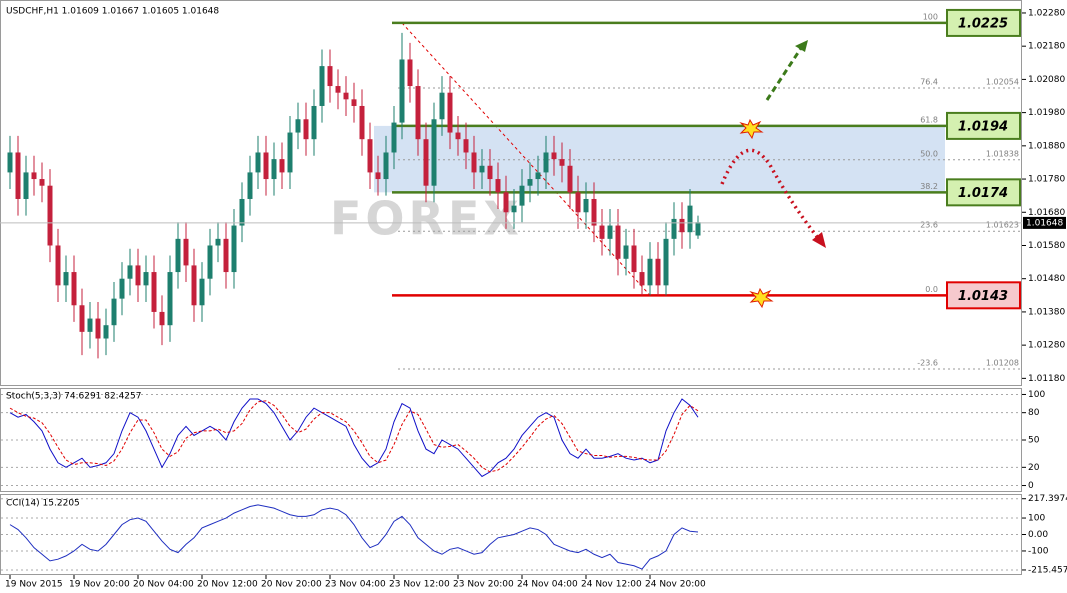  What do you see at coordinates (547, 585) in the screenshot?
I see `x-tick-label: 24 Nov 04:00` at bounding box center [547, 585].